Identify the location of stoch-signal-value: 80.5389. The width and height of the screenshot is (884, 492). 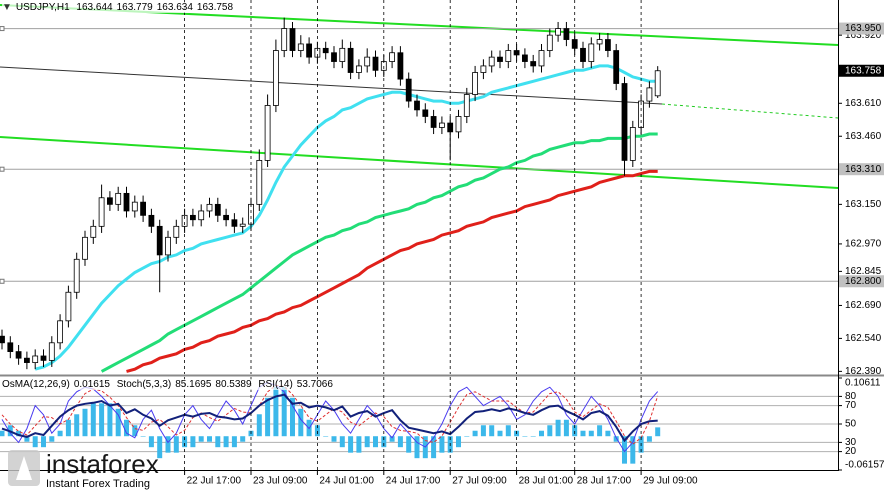
(233, 384).